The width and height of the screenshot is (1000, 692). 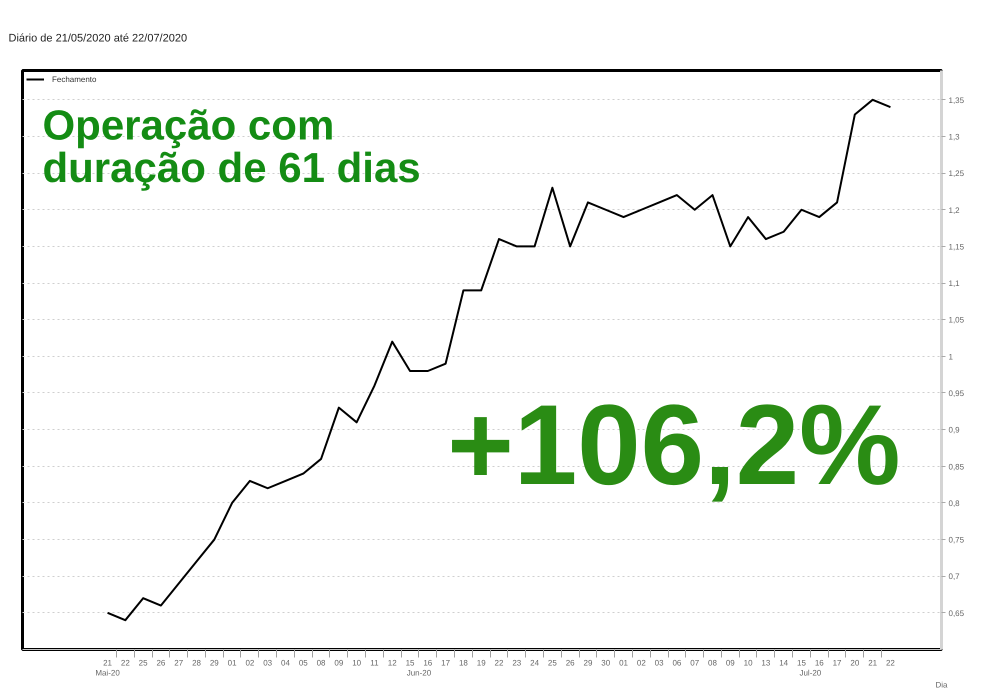 What do you see at coordinates (951, 357) in the screenshot?
I see `y-tick-label: 1` at bounding box center [951, 357].